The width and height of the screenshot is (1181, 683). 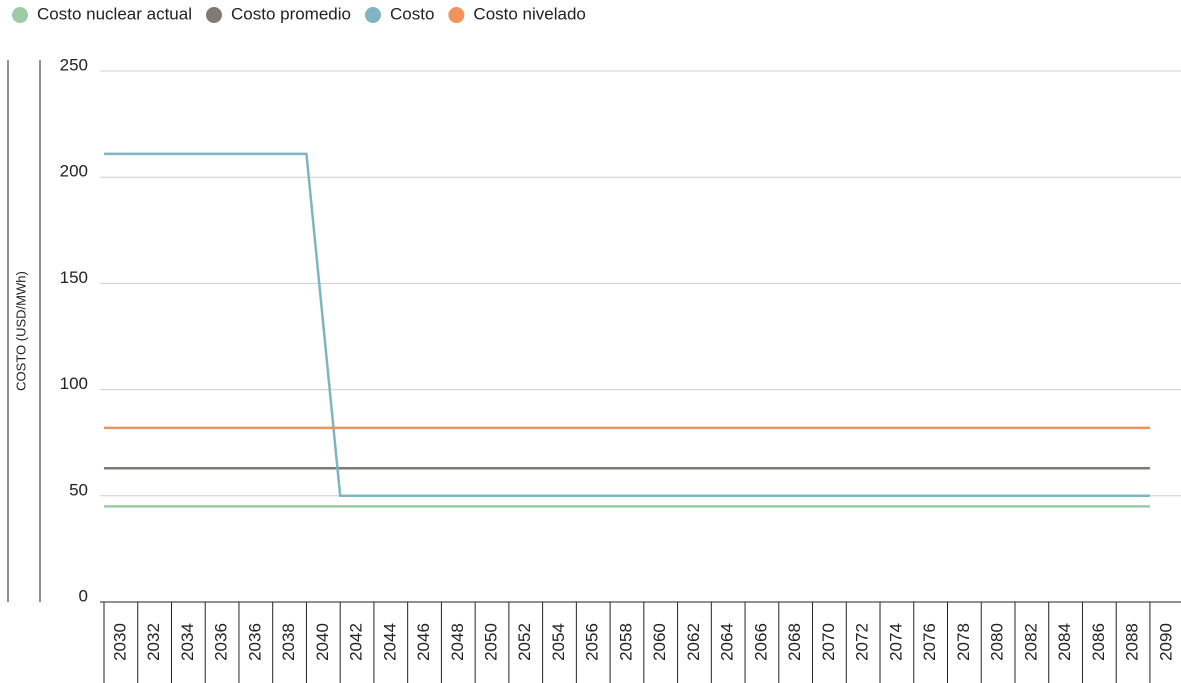 I want to click on y-tick-label: 250, so click(x=74, y=64).